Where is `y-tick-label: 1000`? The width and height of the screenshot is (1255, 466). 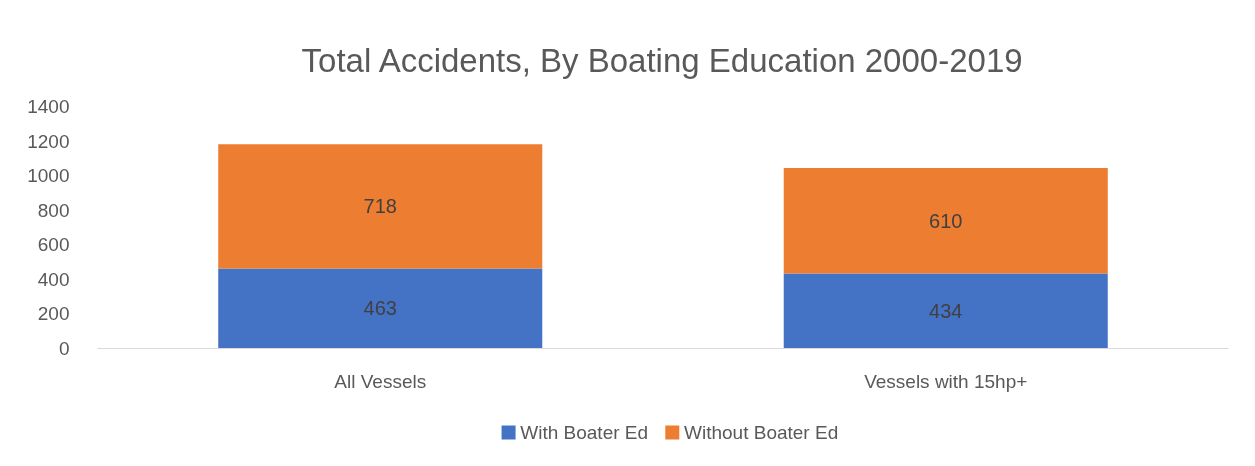
y-tick-label: 1000 is located at coordinates (48, 176).